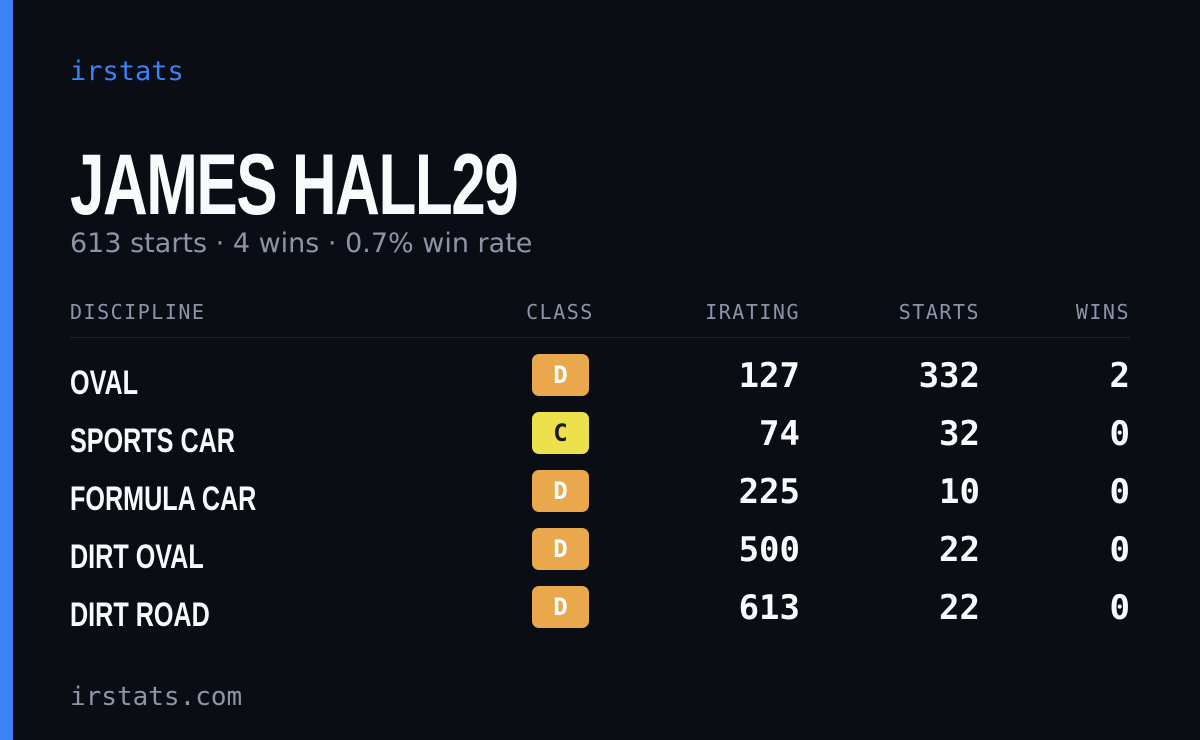 Image resolution: width=1200 pixels, height=740 pixels. I want to click on discipline: DIRT OVAL, so click(137, 557).